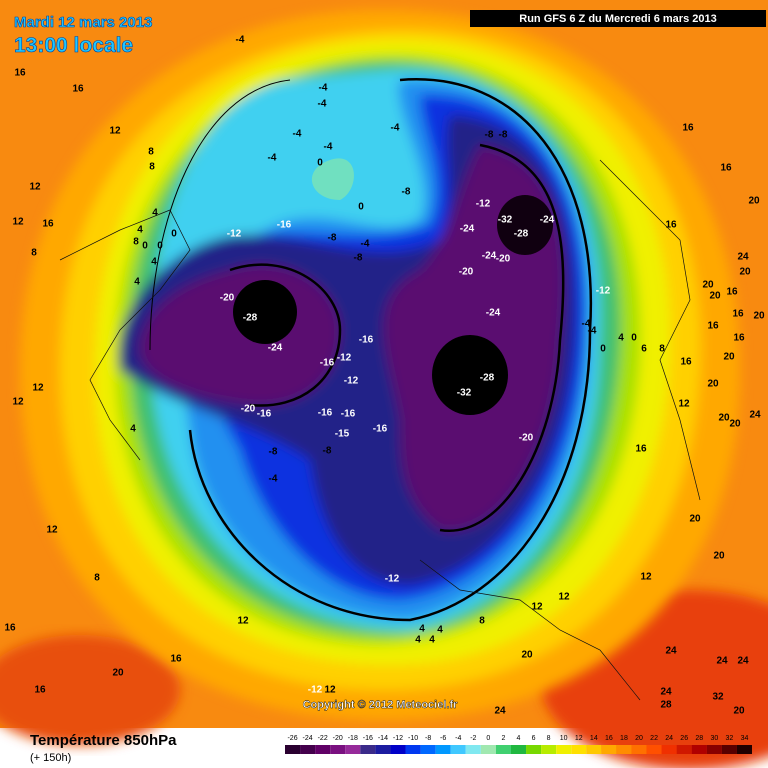 Image resolution: width=768 pixels, height=768 pixels. What do you see at coordinates (342, 434) in the screenshot?
I see `contour-label: -15` at bounding box center [342, 434].